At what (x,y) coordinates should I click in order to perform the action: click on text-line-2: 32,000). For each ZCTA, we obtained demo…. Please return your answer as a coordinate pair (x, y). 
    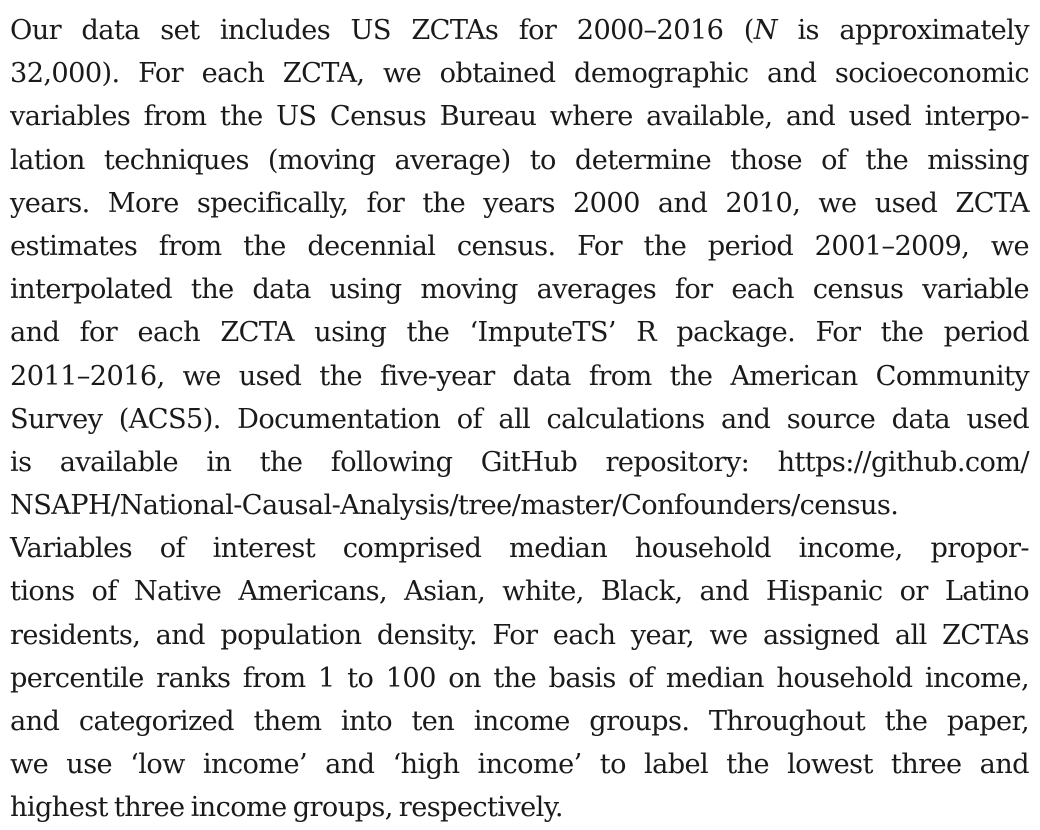
    Looking at the image, I should click on (520, 74).